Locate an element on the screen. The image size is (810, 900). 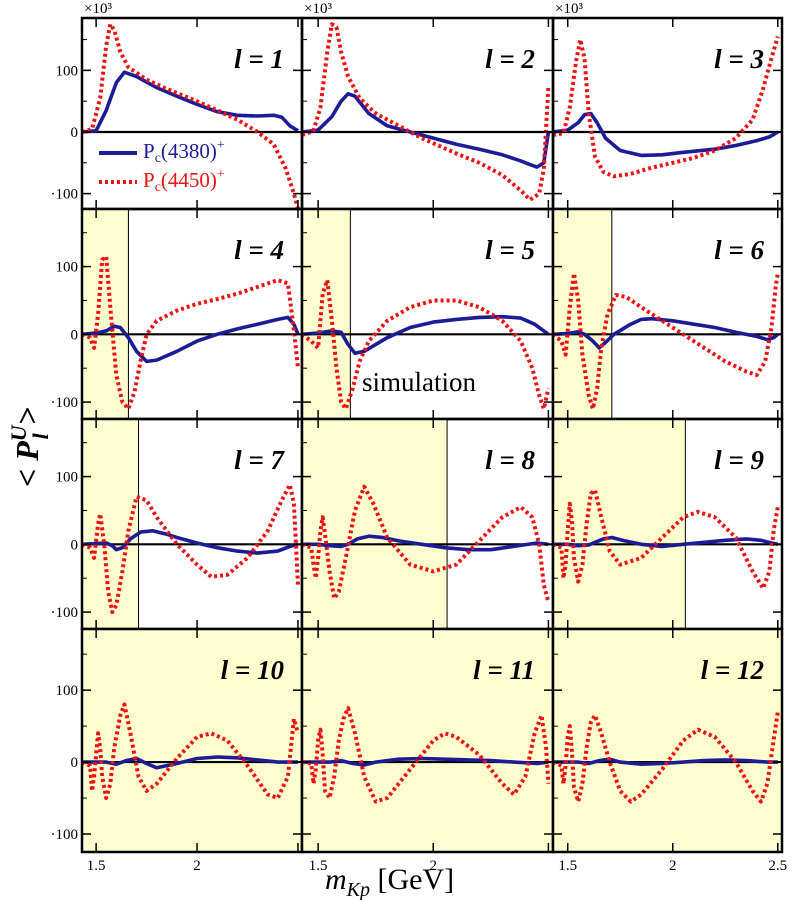
legend: Pc(4380)+Pc(4450)+ is located at coordinates (162, 166).